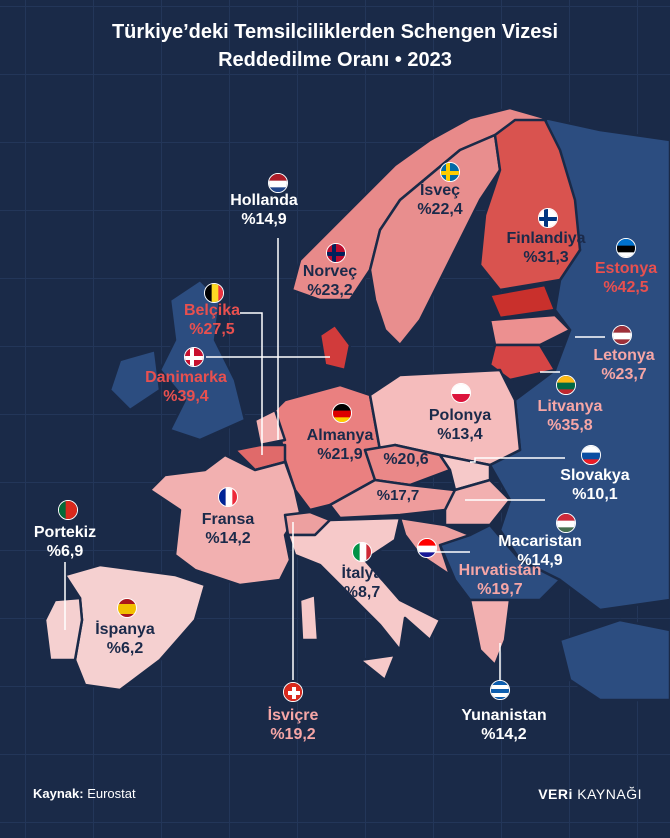 The height and width of the screenshot is (838, 670). I want to click on source-value: Eurostat, so click(111, 793).